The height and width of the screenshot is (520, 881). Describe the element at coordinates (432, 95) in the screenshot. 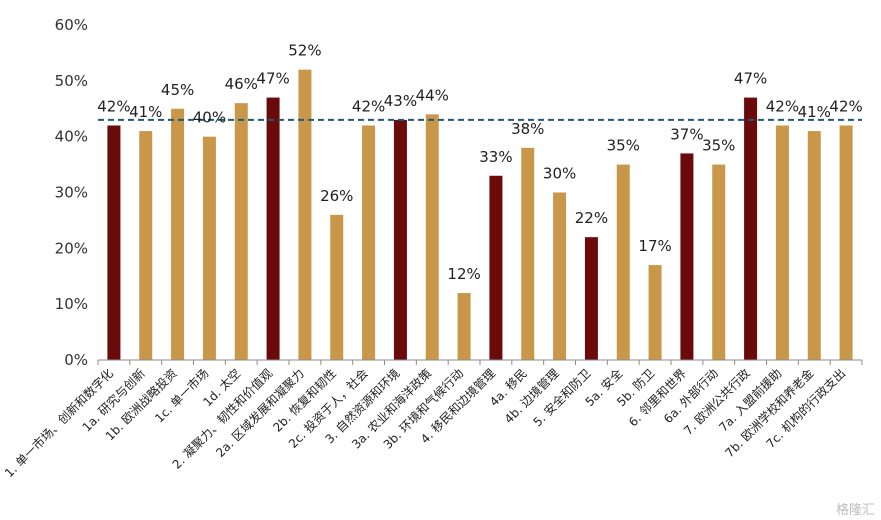

I see `data-label: 44%` at that location.